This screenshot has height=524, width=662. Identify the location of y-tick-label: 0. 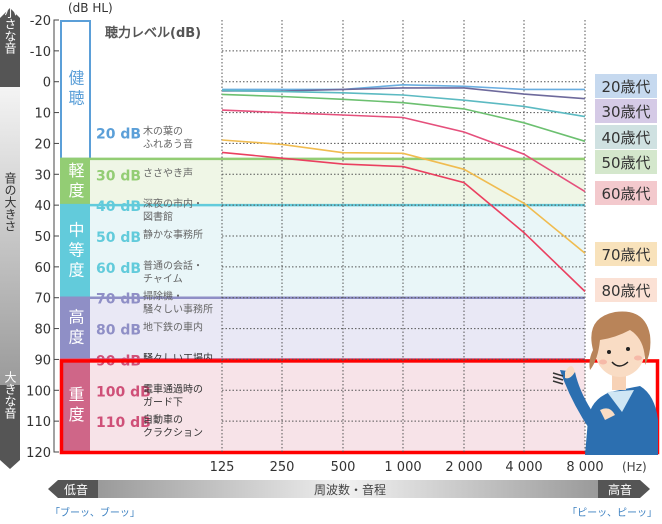
(47, 83).